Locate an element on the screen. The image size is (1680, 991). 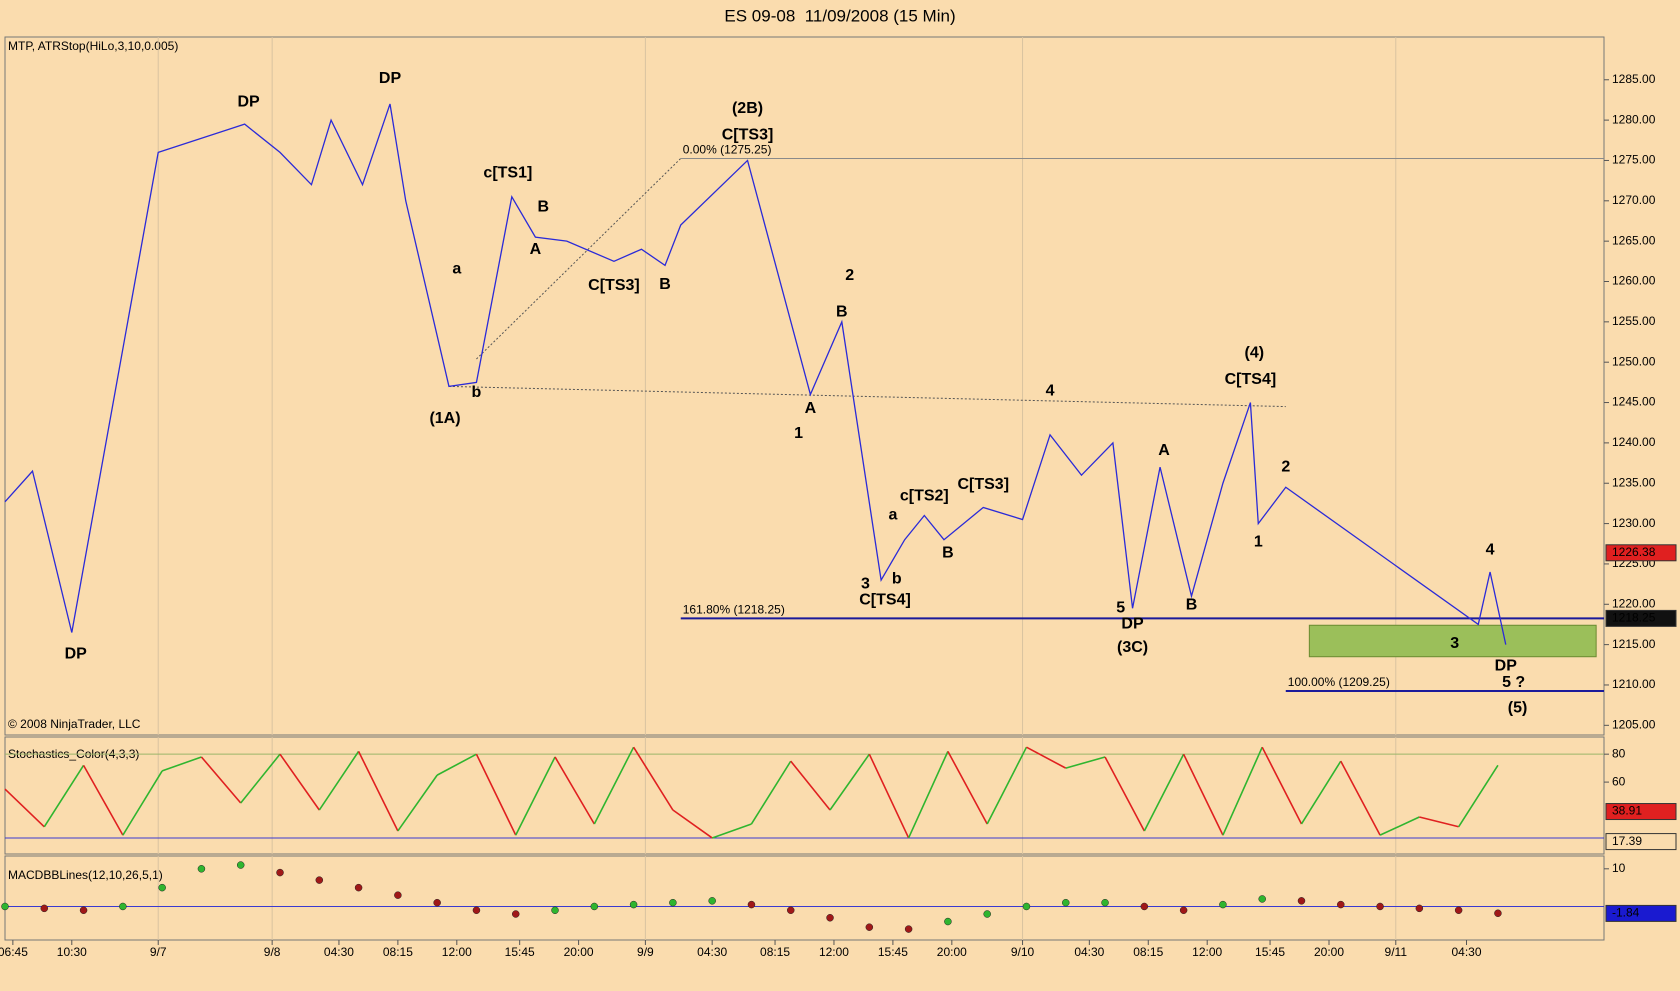
price-tag-label: 1218.25 is located at coordinates (1634, 618).